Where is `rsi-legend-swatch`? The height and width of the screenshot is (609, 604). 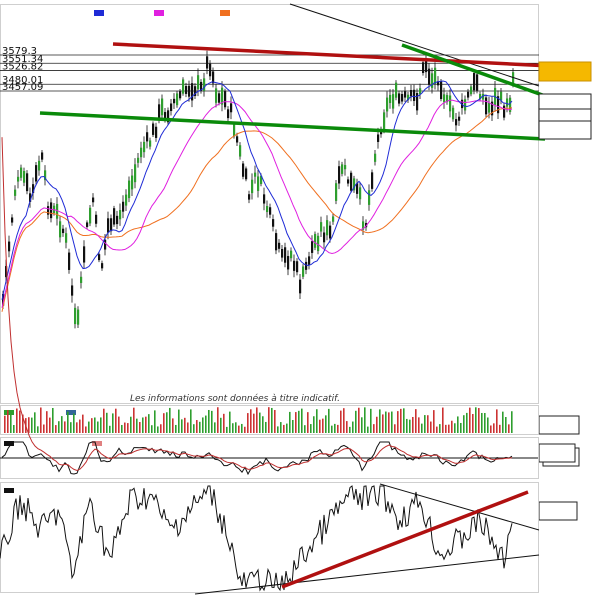
rsi-legend-swatch is located at coordinates (9, 490).